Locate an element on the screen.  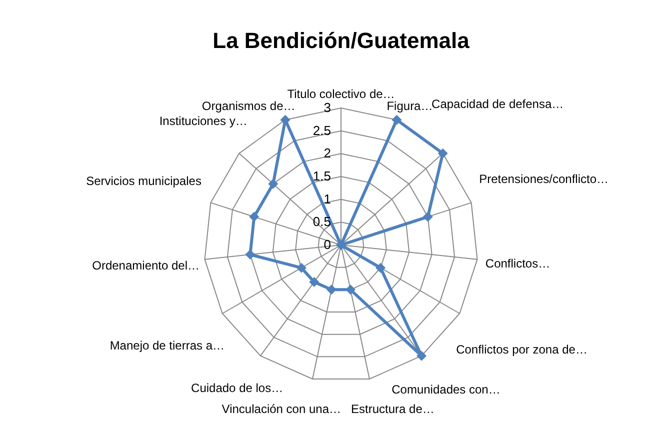
chart-title: La Bendición/Guatemala is located at coordinates (341, 40).